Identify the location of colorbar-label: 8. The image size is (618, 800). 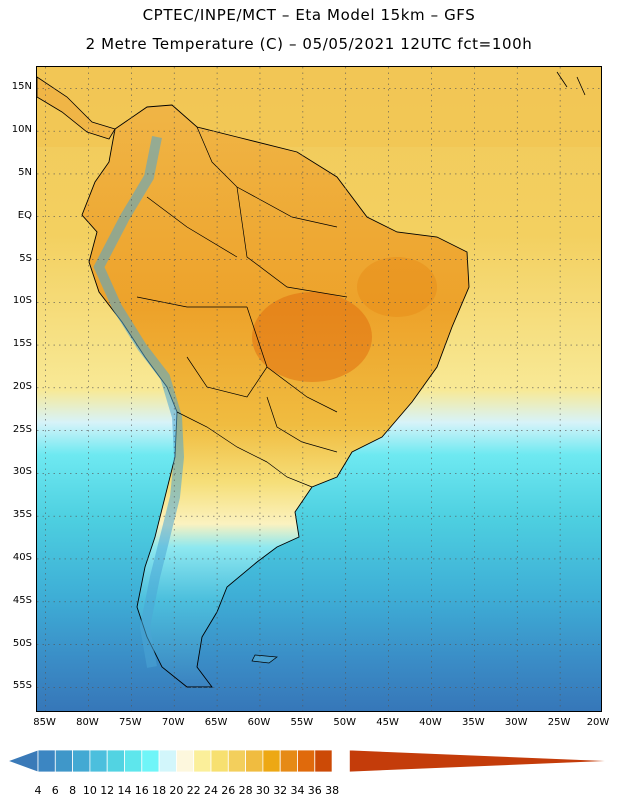
(73, 790).